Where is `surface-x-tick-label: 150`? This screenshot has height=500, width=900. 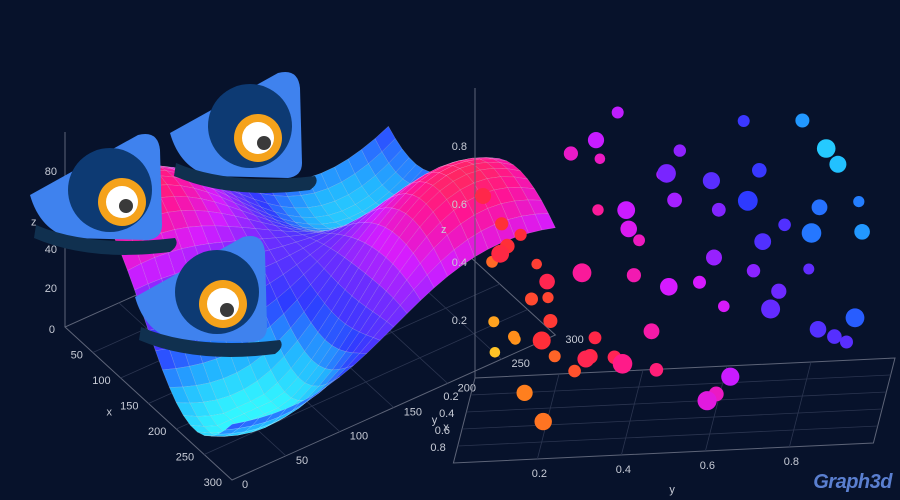 surface-x-tick-label: 150 is located at coordinates (129, 407).